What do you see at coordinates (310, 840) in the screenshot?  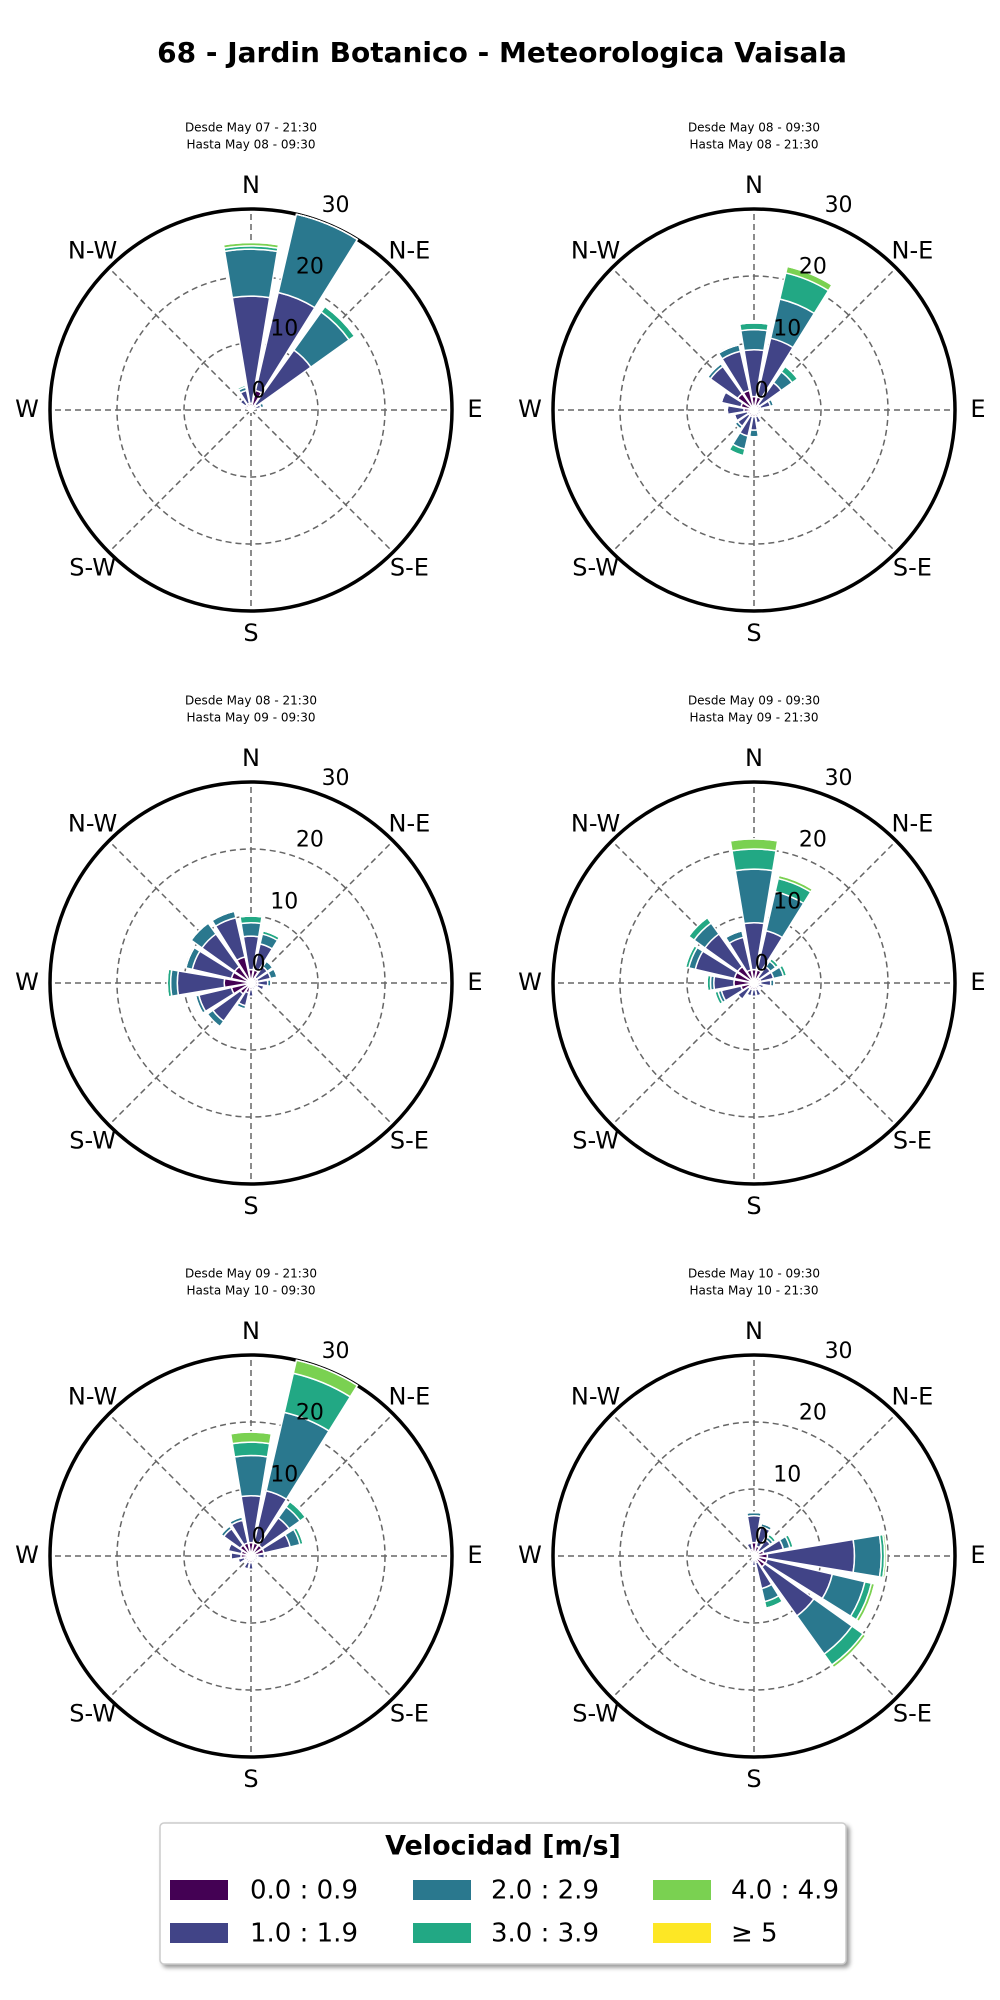 I see `r-tick-label: 20` at bounding box center [310, 840].